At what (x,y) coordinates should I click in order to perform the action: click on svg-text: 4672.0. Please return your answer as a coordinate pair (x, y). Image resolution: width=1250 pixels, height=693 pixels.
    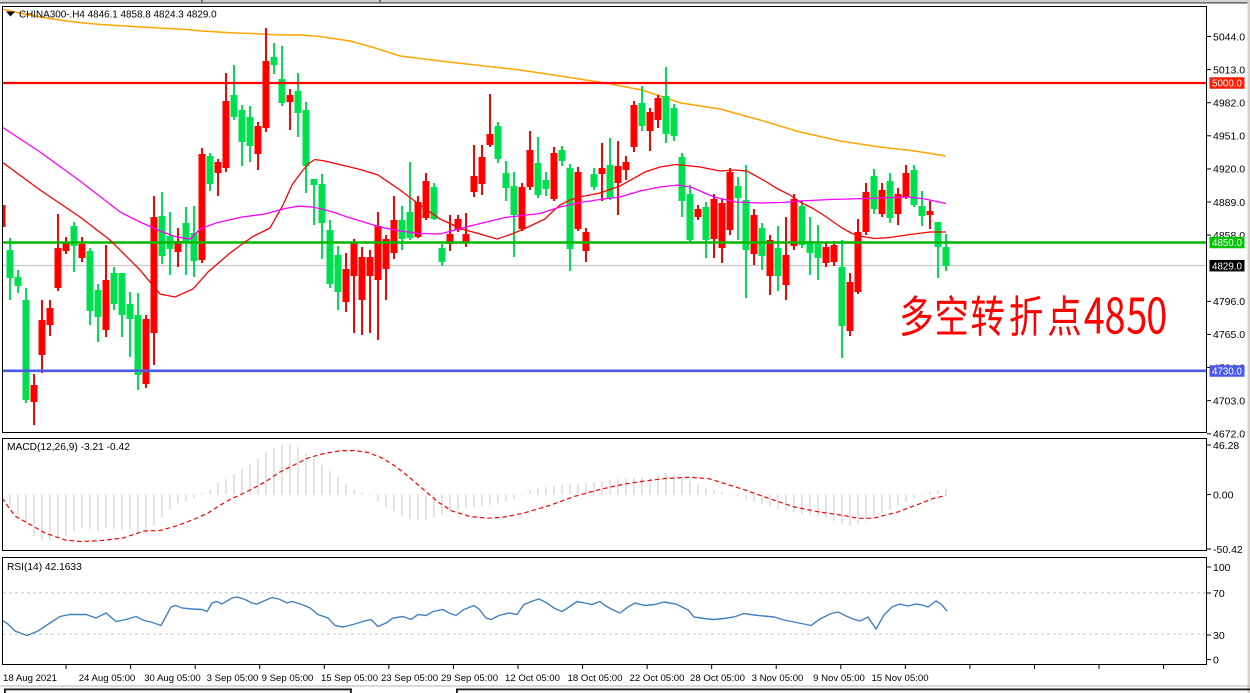
    Looking at the image, I should click on (1229, 435).